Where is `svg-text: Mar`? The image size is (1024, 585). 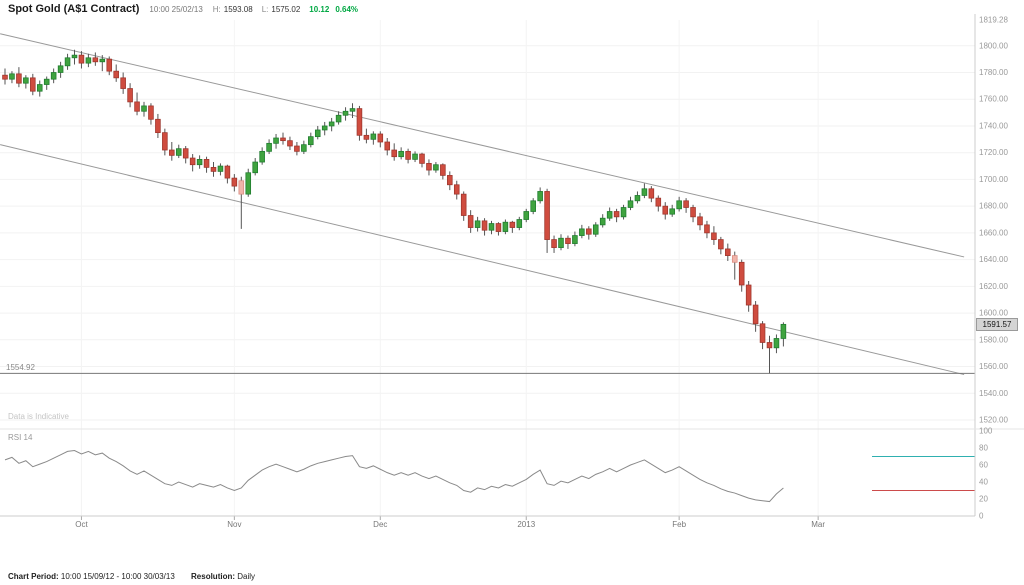
svg-text: Mar is located at coordinates (818, 524).